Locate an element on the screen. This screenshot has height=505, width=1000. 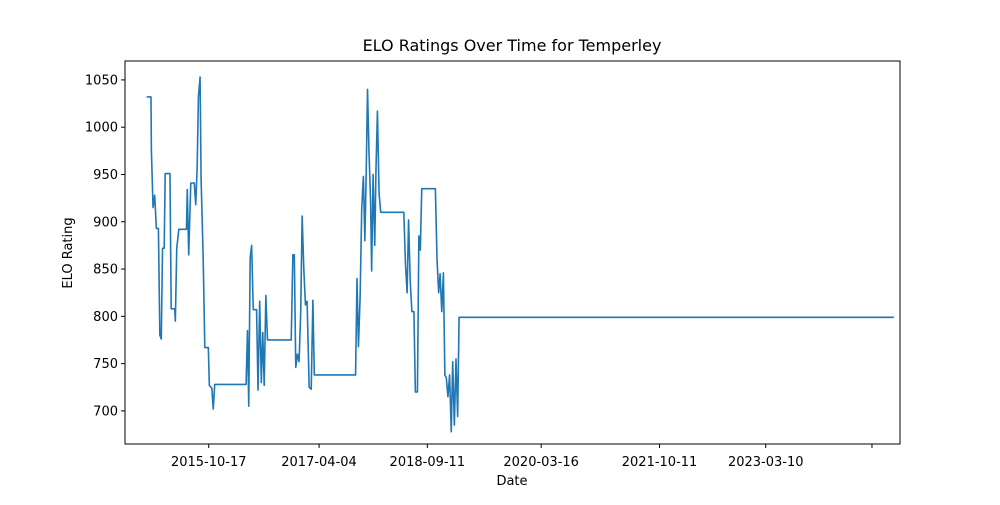
x-tick-label: 2017-04-04 is located at coordinates (319, 462).